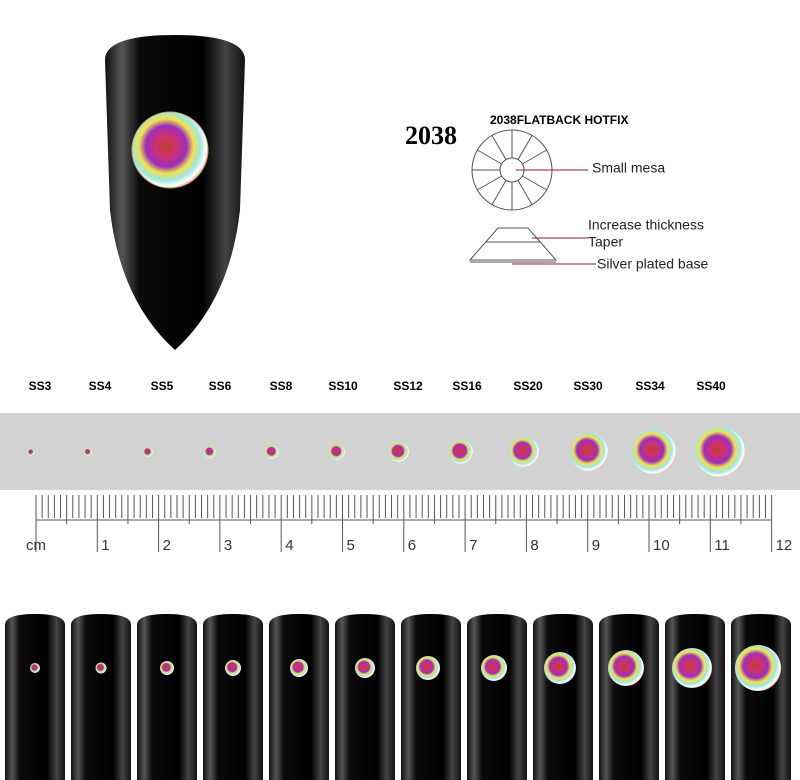  Describe the element at coordinates (228, 545) in the screenshot. I see `ruler-number: 3` at that location.